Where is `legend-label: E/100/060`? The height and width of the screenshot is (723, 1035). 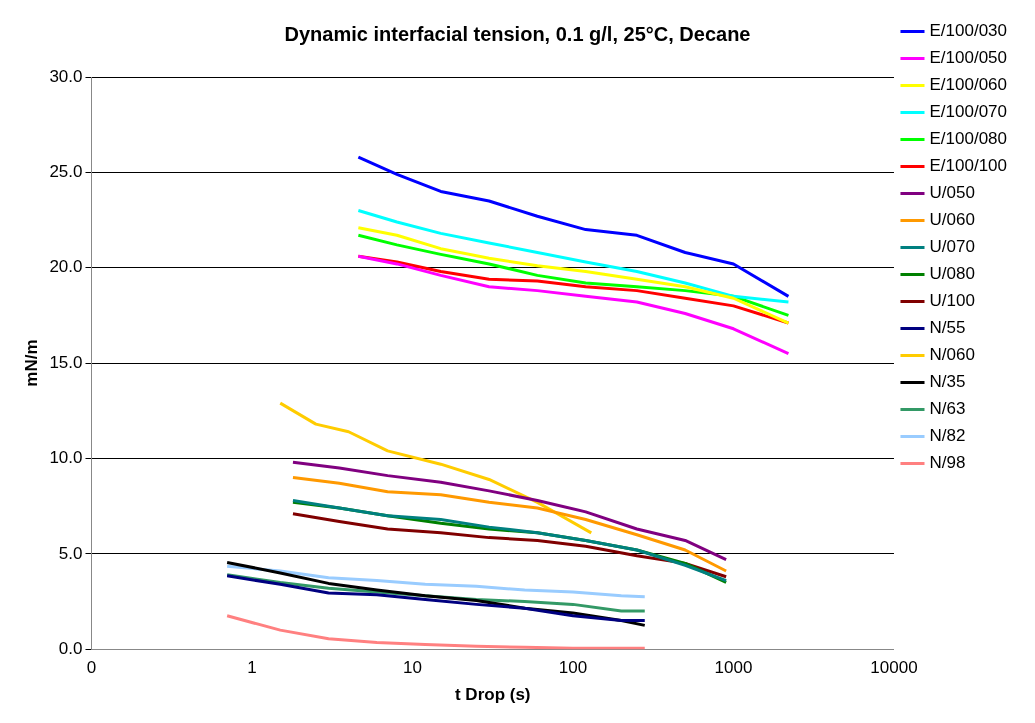 legend-label: E/100/060 is located at coordinates (968, 85).